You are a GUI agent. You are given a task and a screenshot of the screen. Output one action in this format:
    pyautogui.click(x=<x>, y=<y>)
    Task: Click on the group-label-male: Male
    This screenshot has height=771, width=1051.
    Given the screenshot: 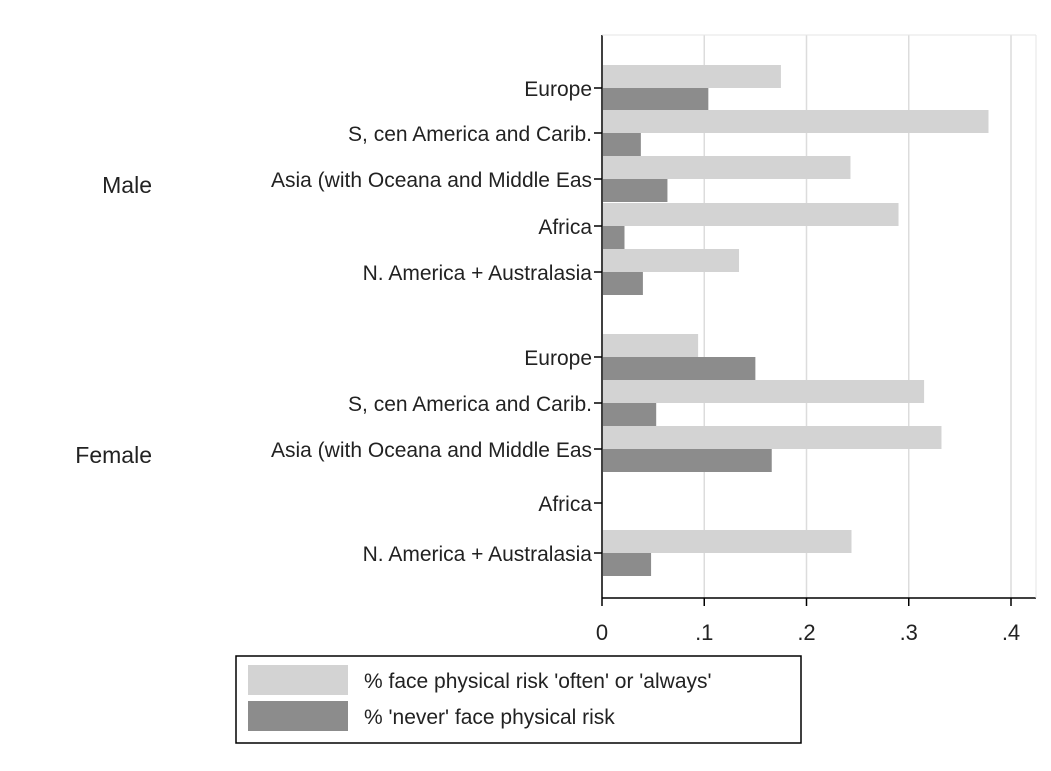 What is the action you would take?
    pyautogui.click(x=127, y=185)
    